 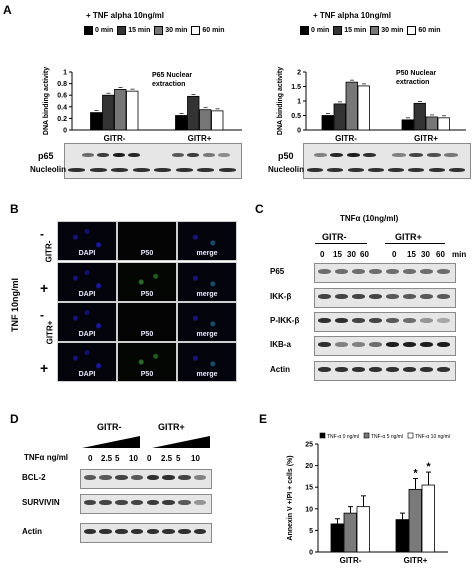 I want to click on blot-label: P-IKK-β, so click(x=285, y=320).